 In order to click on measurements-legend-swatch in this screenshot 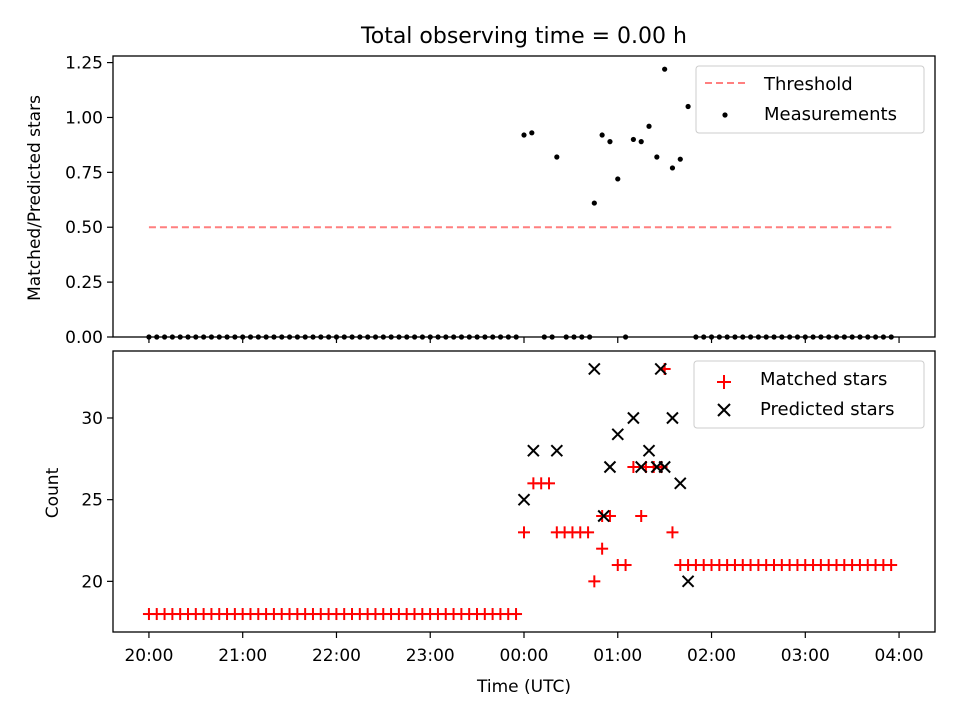, I will do `click(725, 115)`.